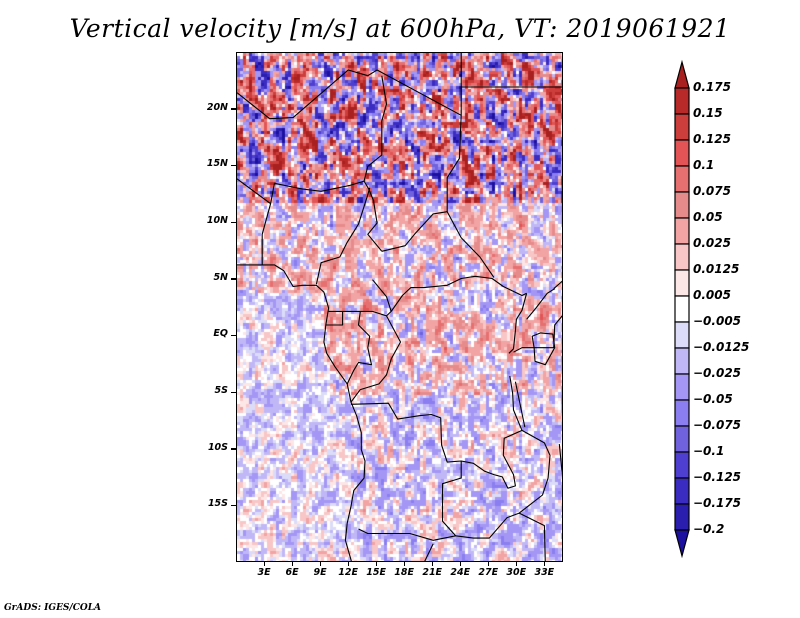 The height and width of the screenshot is (618, 800). Describe the element at coordinates (721, 347) in the screenshot. I see `colorbar-label: −0.0125` at that location.